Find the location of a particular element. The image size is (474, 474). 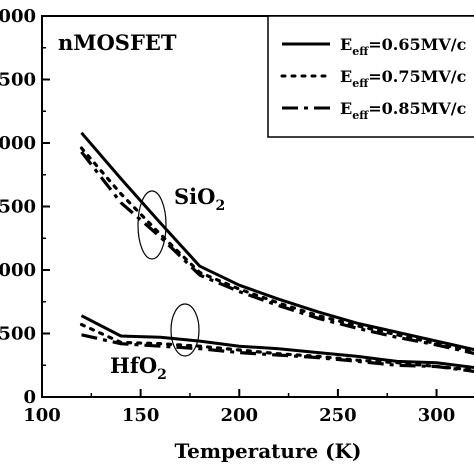

legend-label: Eeff=0.75MV/c is located at coordinates (403, 78).